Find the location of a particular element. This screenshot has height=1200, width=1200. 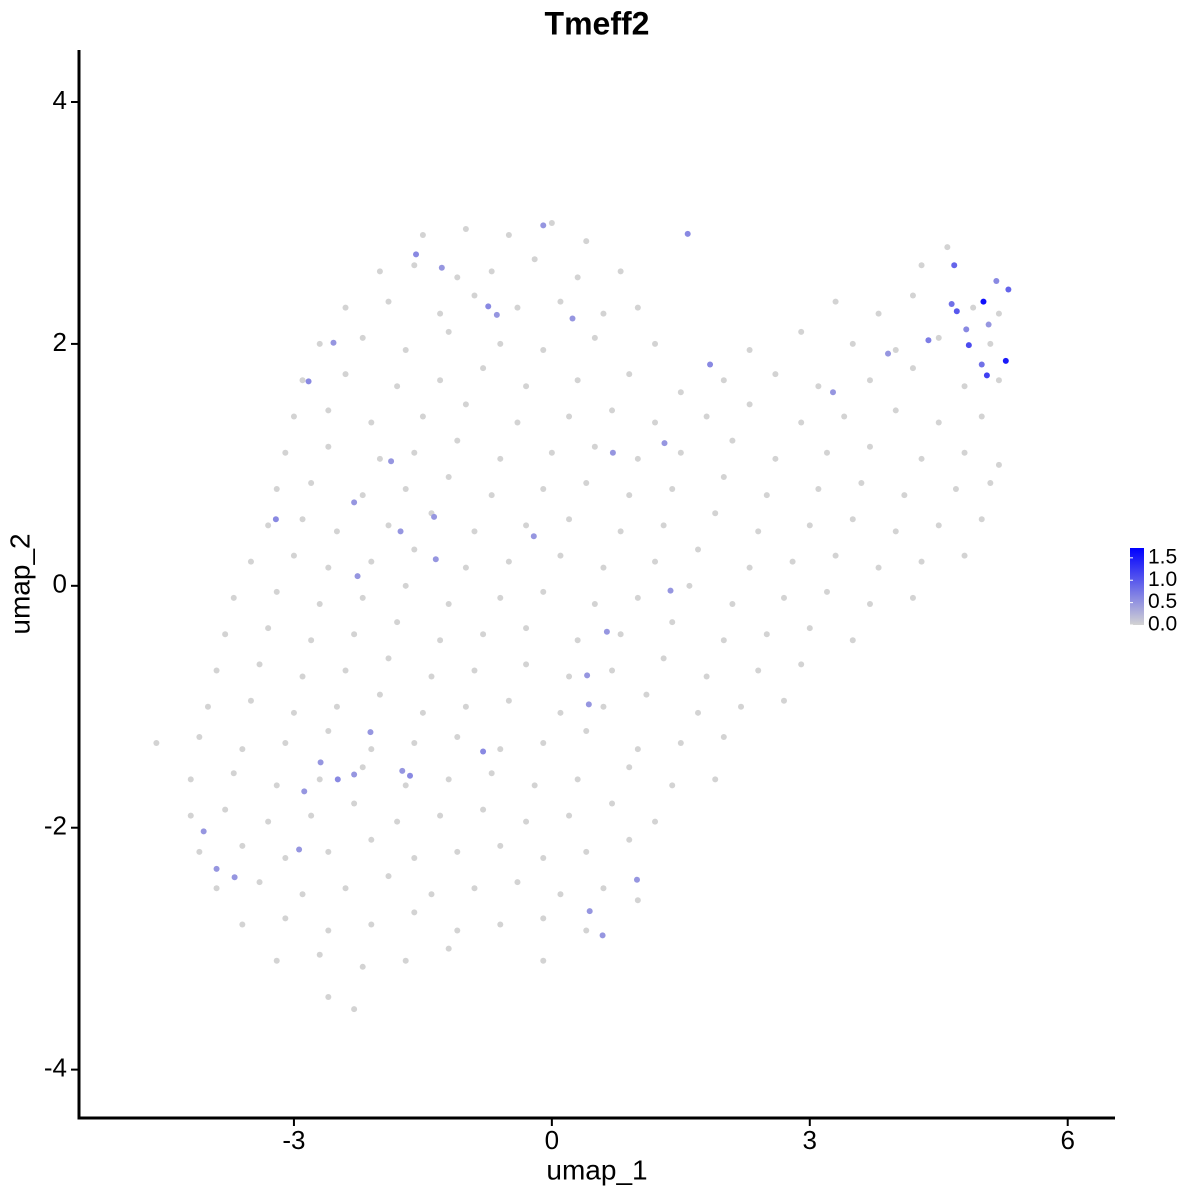

x-tick-label: 3 is located at coordinates (810, 1140).